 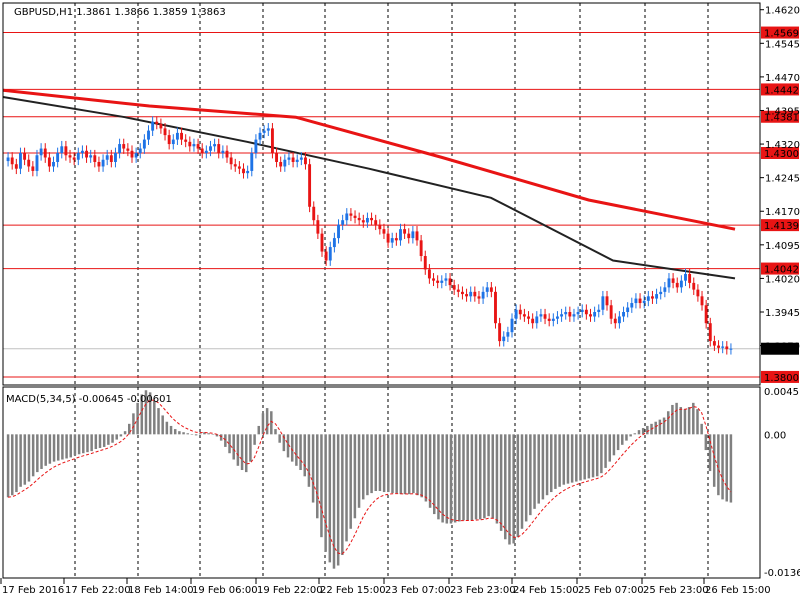 What do you see at coordinates (781, 34) in the screenshot?
I see `price-level-label: 1.4569` at bounding box center [781, 34].